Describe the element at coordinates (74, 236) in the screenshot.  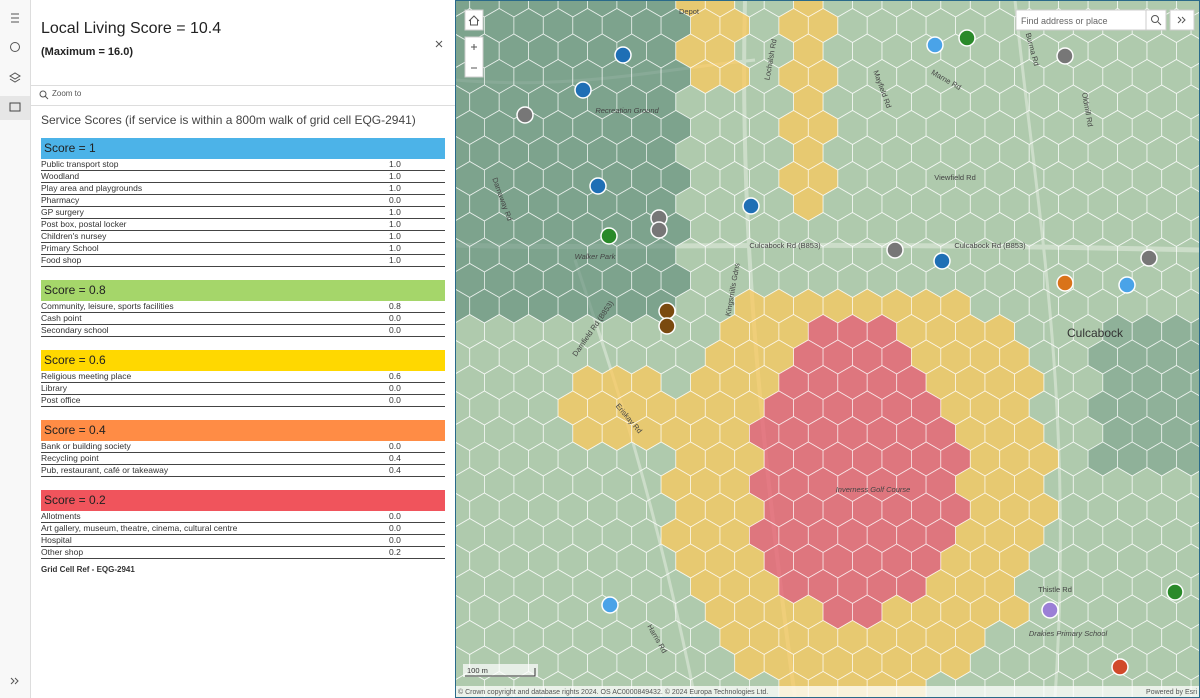
I see `service-name: Children's nursey` at that location.